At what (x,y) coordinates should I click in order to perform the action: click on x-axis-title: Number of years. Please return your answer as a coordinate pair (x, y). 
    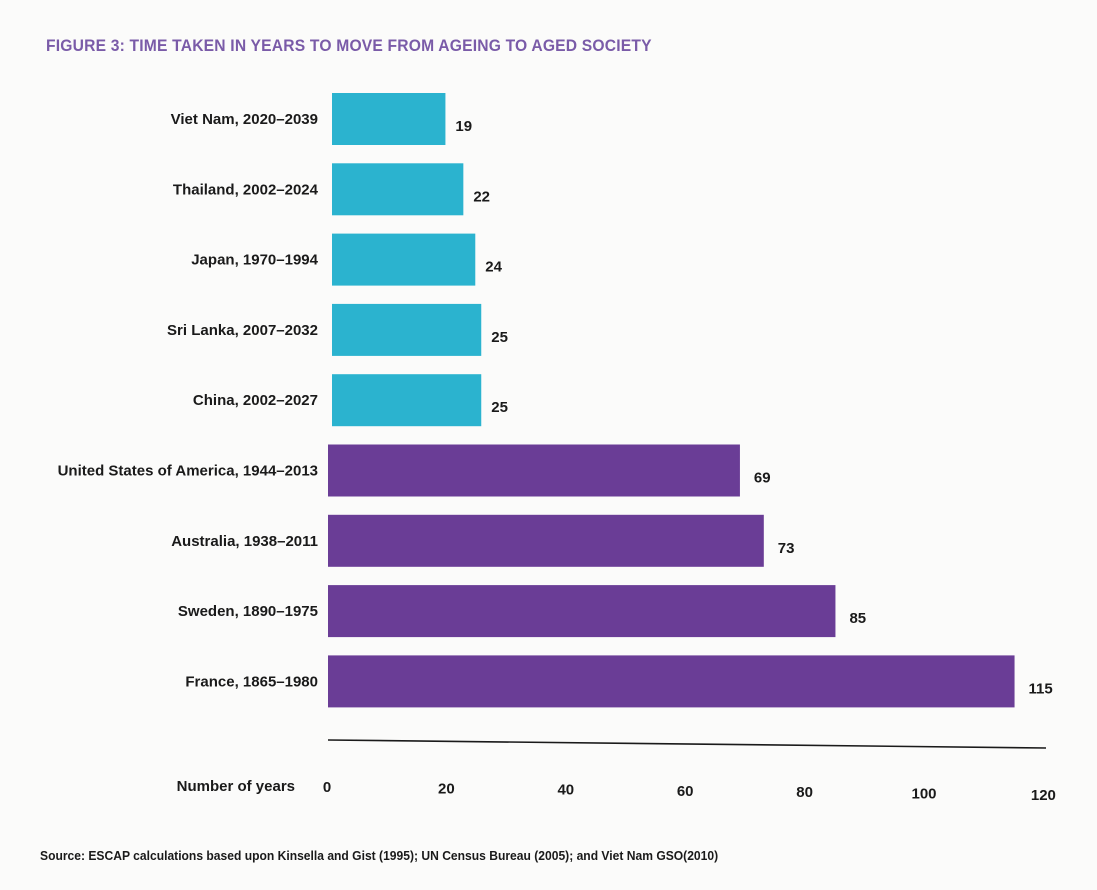
    Looking at the image, I should click on (236, 786).